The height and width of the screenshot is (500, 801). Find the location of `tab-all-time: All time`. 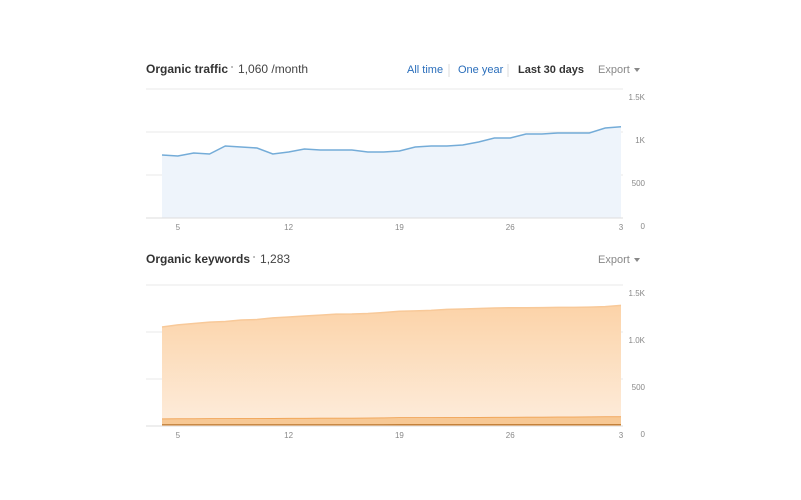

tab-all-time: All time is located at coordinates (425, 70).